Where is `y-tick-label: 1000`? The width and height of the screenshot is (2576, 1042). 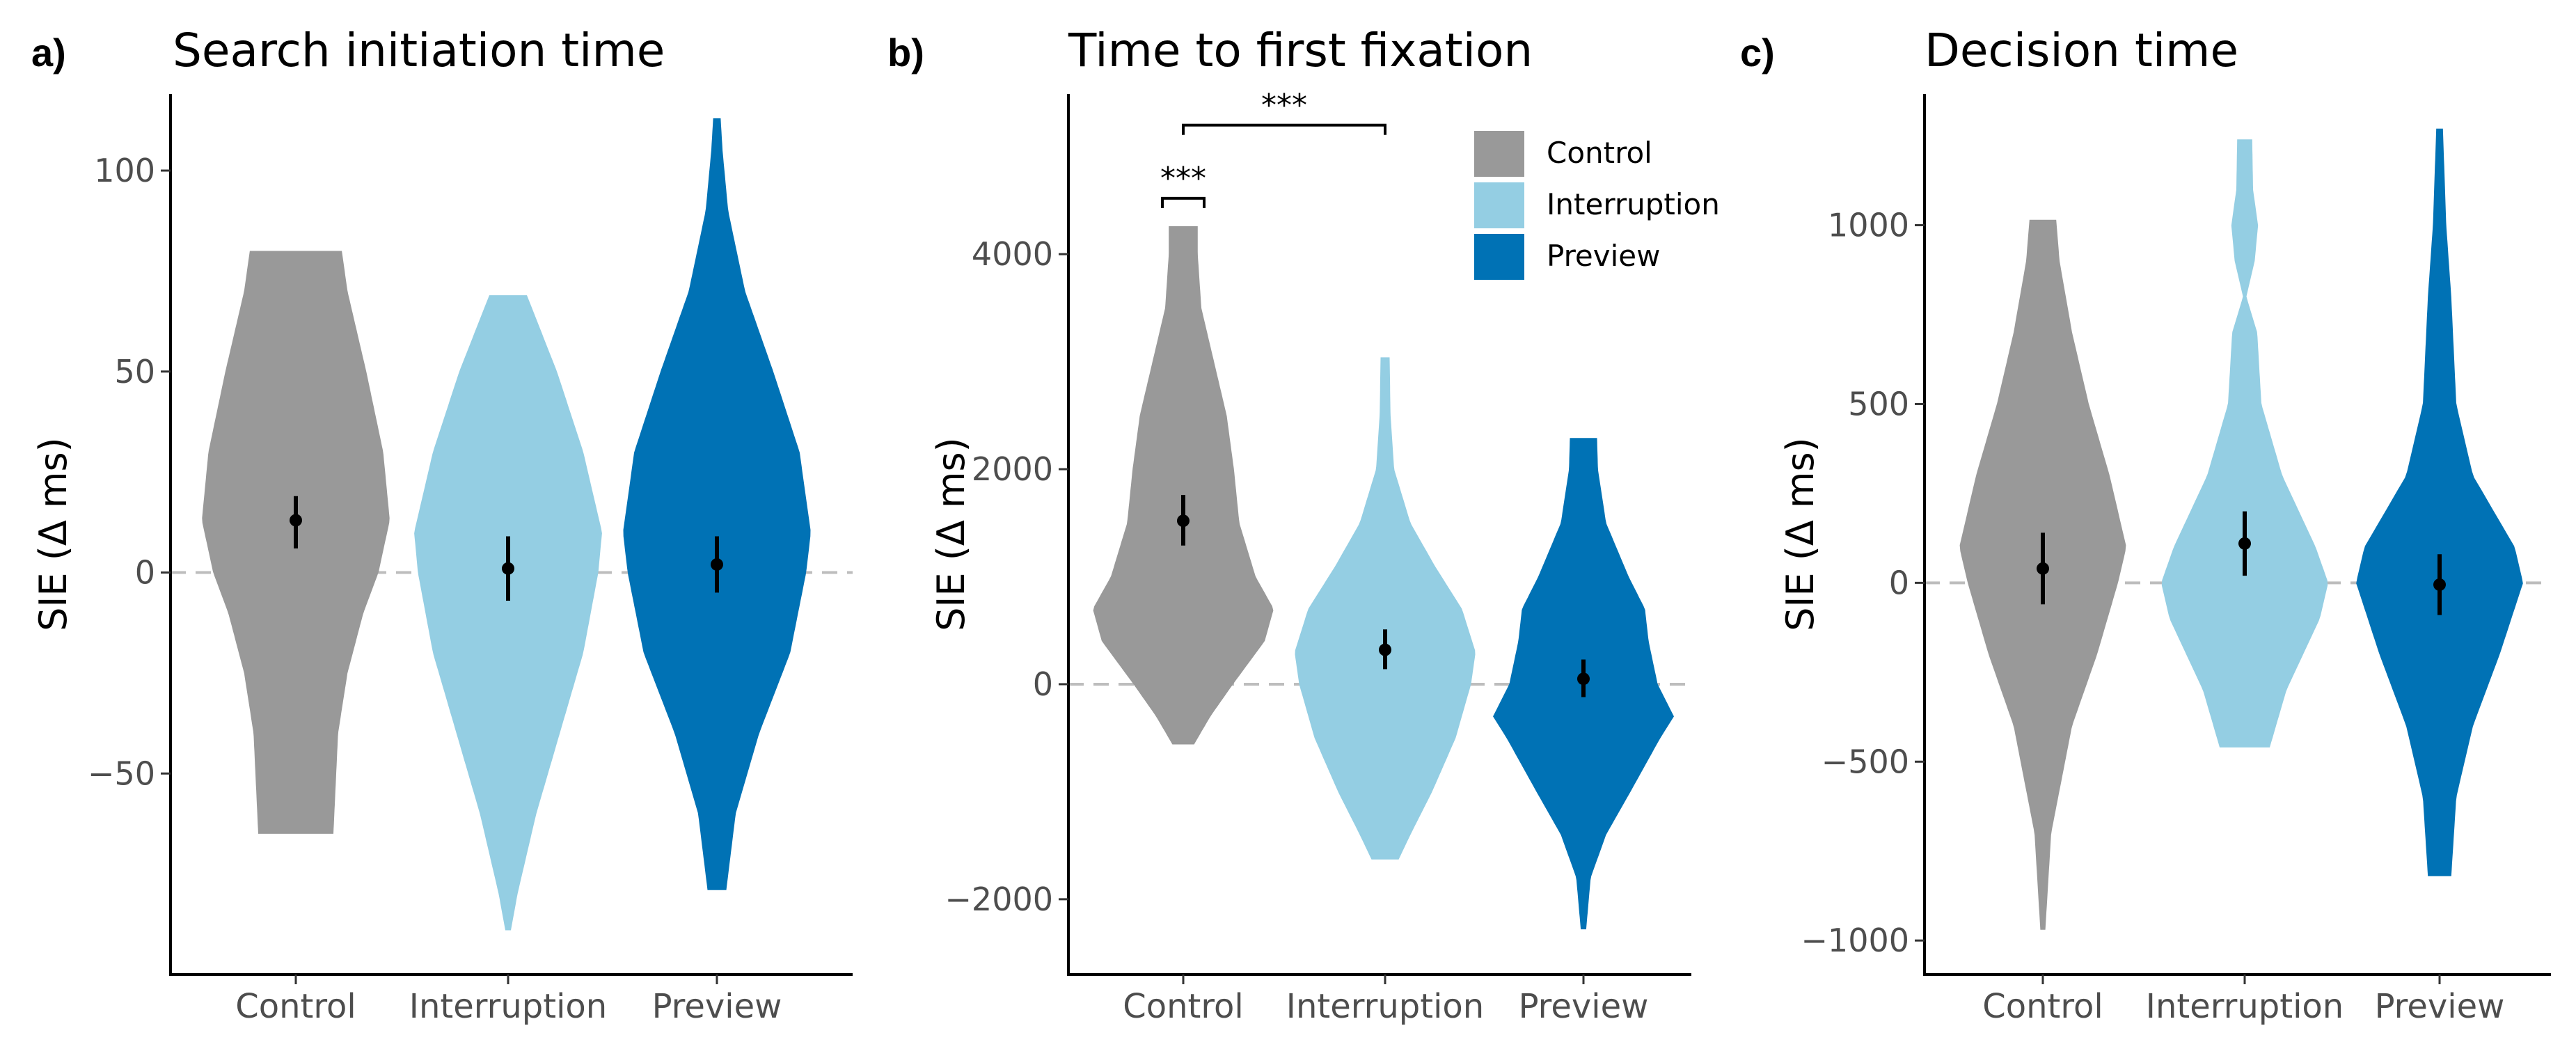
y-tick-label: 1000 is located at coordinates (1868, 225).